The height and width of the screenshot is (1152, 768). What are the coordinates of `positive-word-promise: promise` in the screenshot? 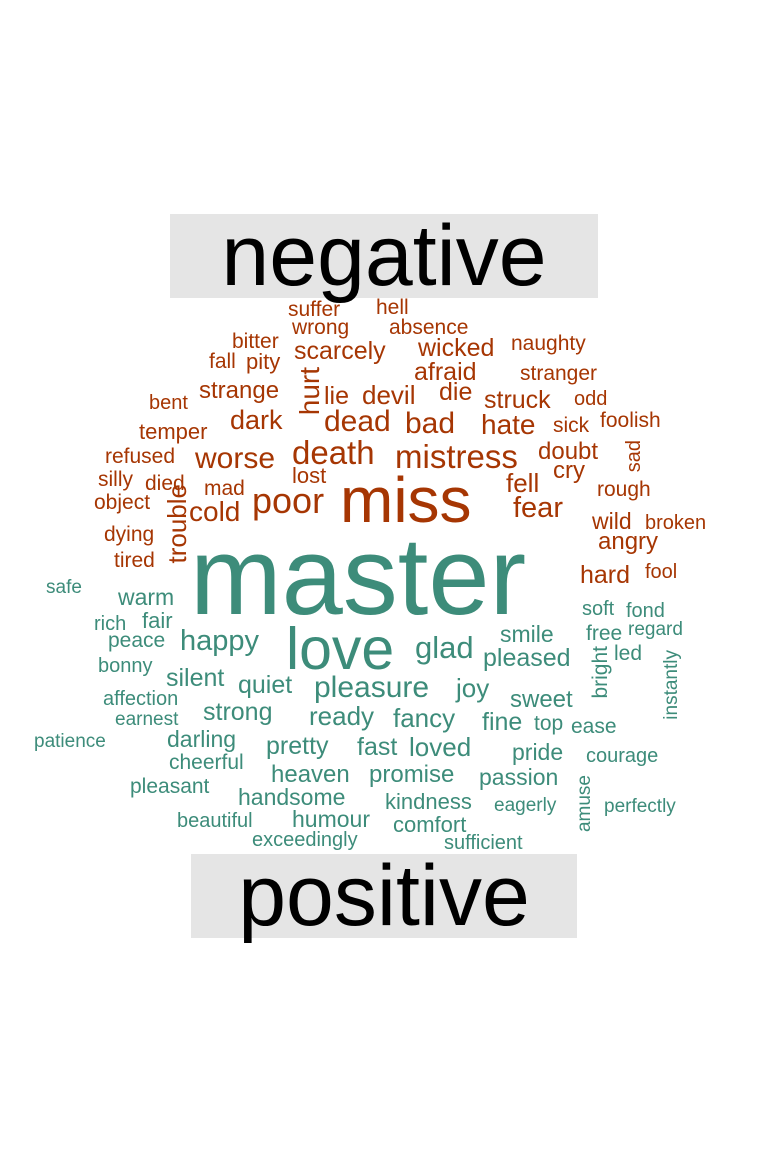 It's located at (412, 774).